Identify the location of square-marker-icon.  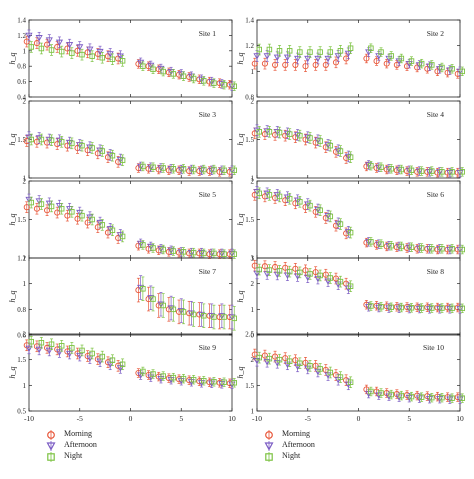
(54, 456).